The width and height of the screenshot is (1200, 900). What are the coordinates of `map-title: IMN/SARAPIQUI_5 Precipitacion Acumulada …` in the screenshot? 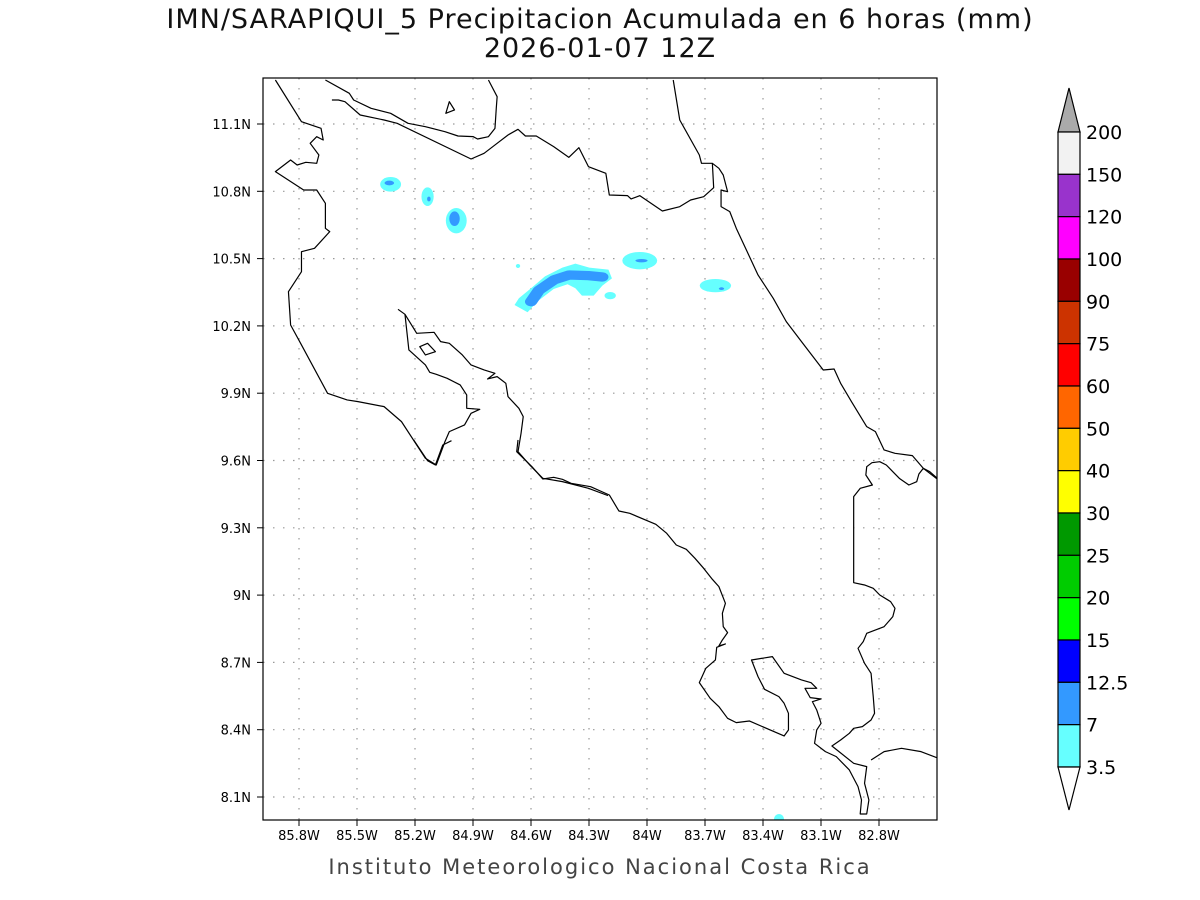 It's located at (600, 19).